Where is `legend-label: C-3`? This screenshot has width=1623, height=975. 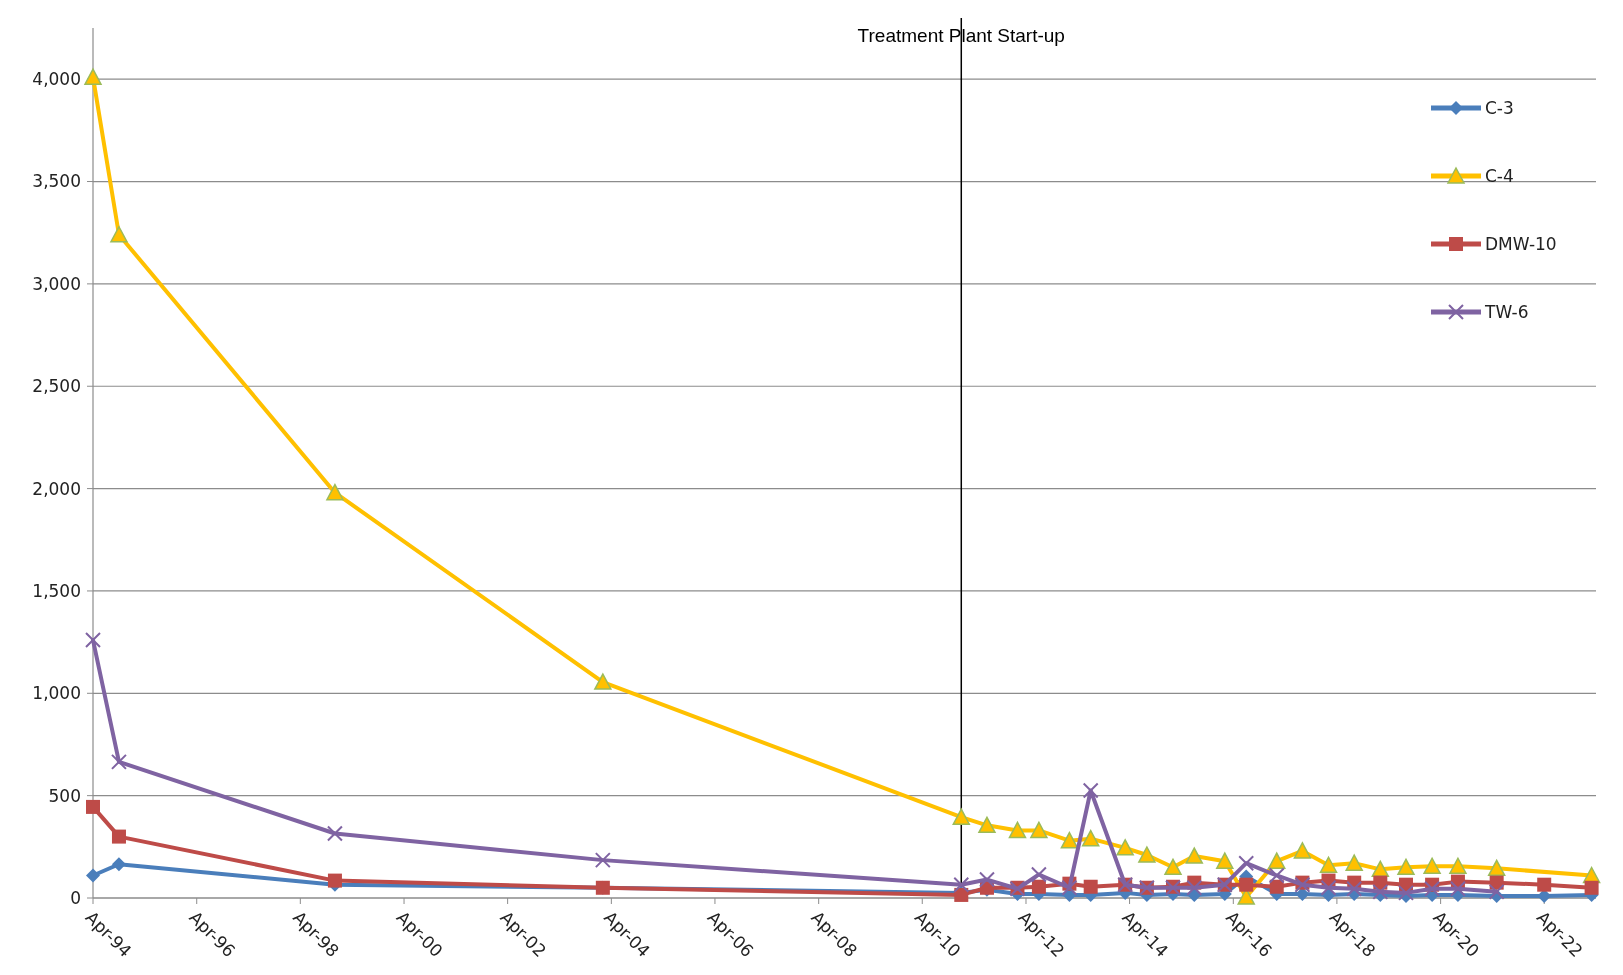 legend-label: C-3 is located at coordinates (1499, 107).